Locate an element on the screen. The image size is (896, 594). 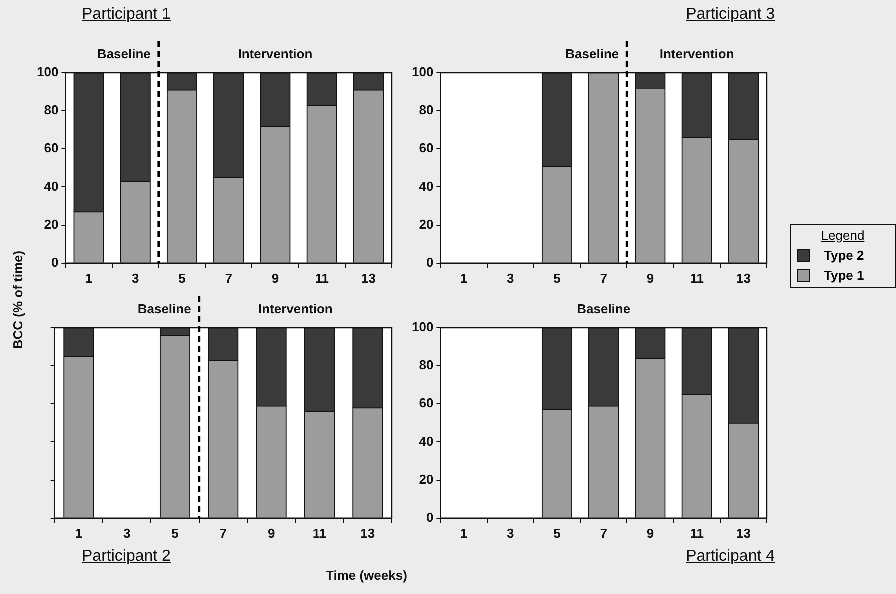
chart-title: Participant 3 is located at coordinates (730, 15).